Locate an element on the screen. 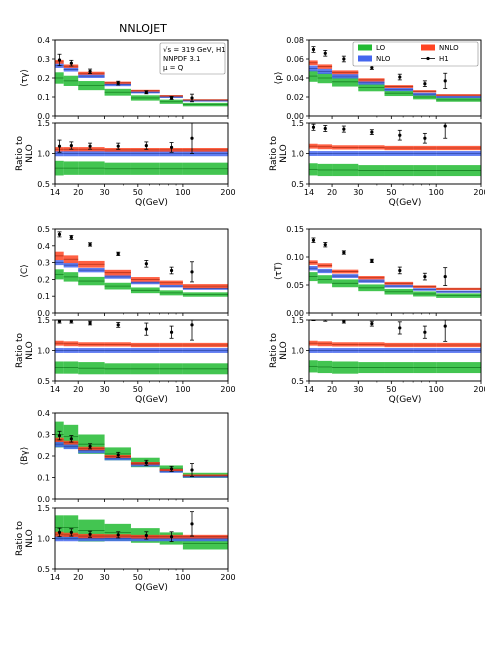 The image size is (485, 646). main-axes-ytick-label: 0.06 is located at coordinates (295, 59).